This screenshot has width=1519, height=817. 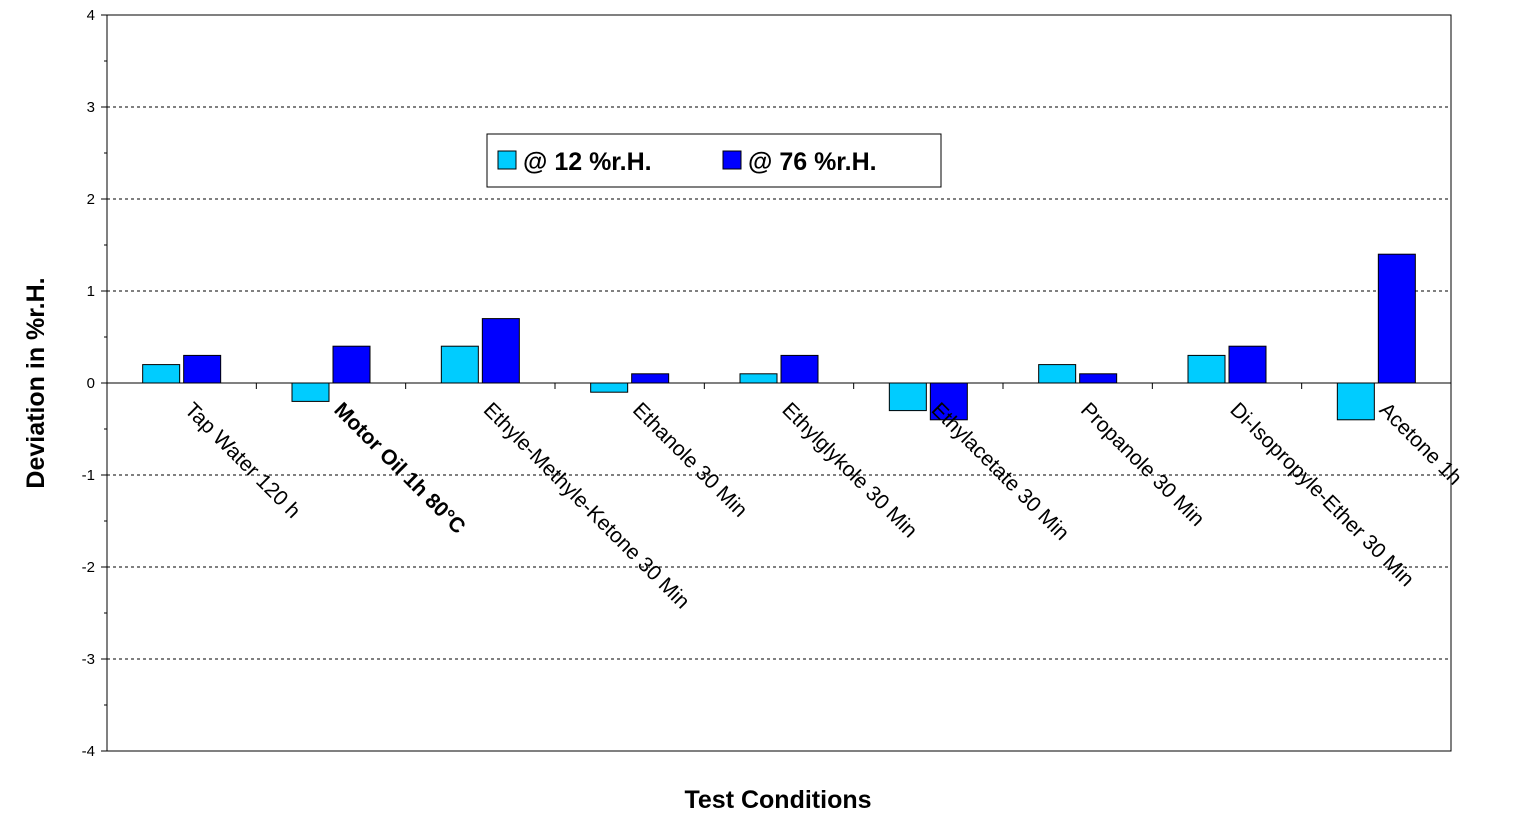 I want to click on x-category-label: Propanole 30 Min, so click(x=1142, y=464).